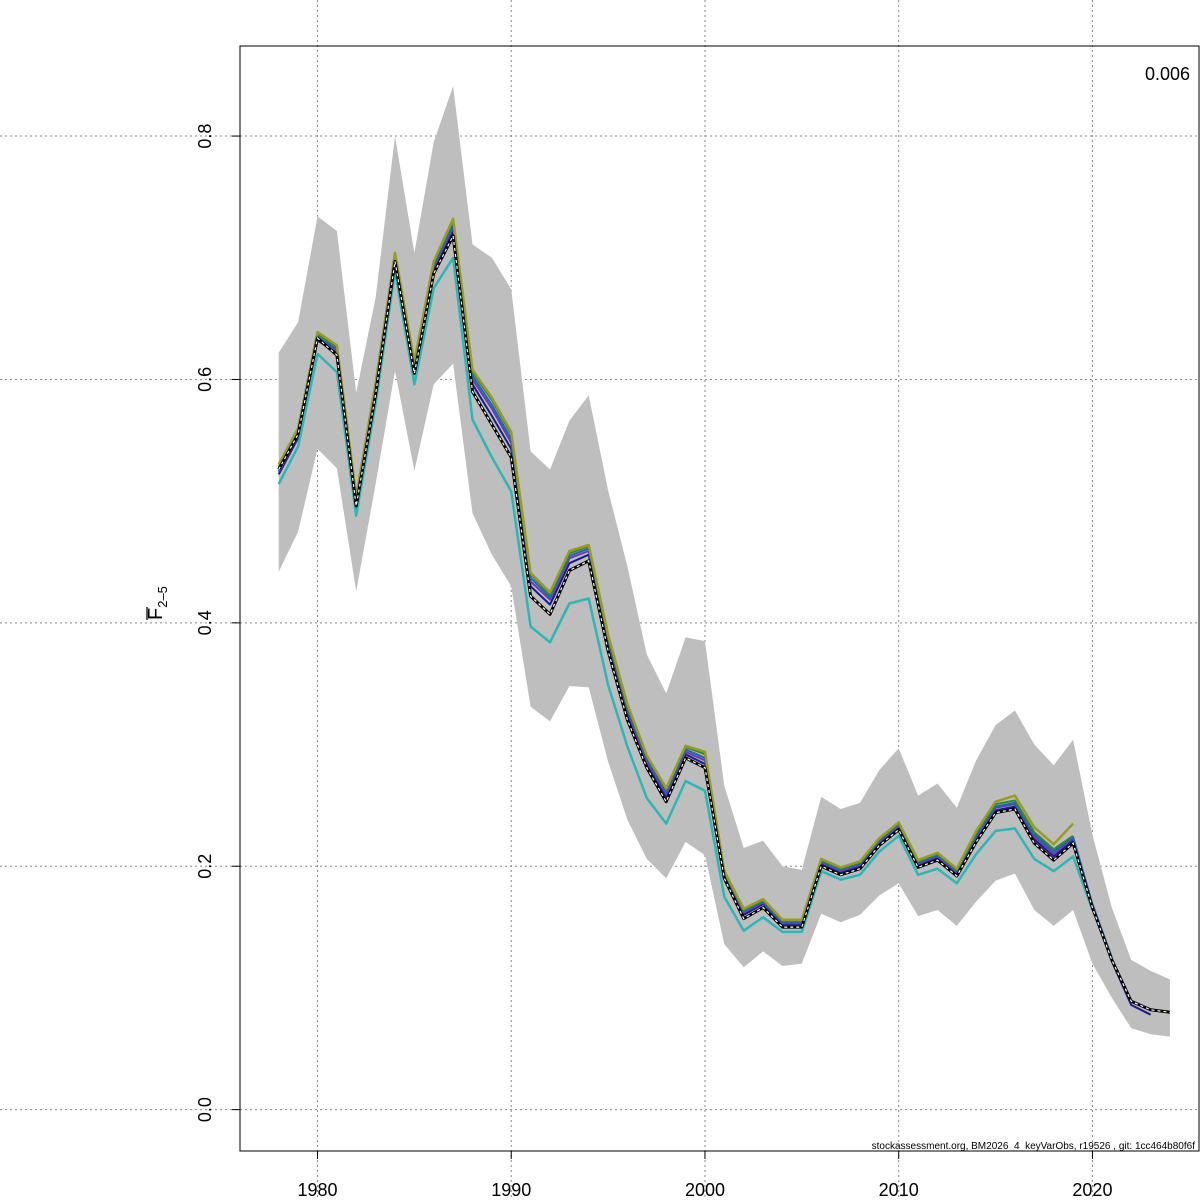 This screenshot has height=1200, width=1200. Describe the element at coordinates (205, 1109) in the screenshot. I see `y-tick-label-0: 0.0` at that location.